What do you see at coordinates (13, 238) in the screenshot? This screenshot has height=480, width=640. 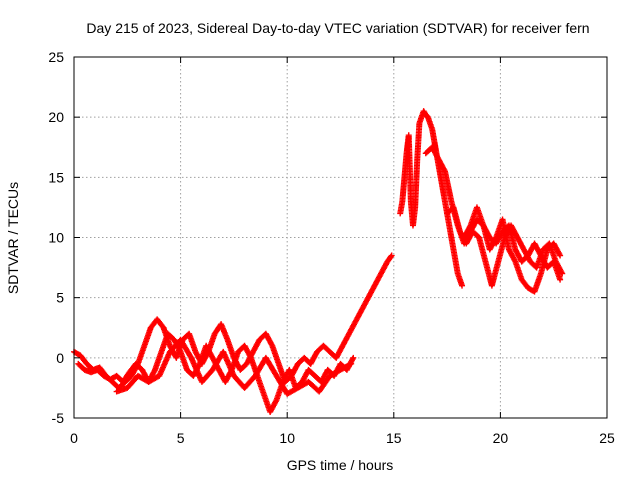 I see `y-axis-label: SDTVAR / TECUs` at bounding box center [13, 238].